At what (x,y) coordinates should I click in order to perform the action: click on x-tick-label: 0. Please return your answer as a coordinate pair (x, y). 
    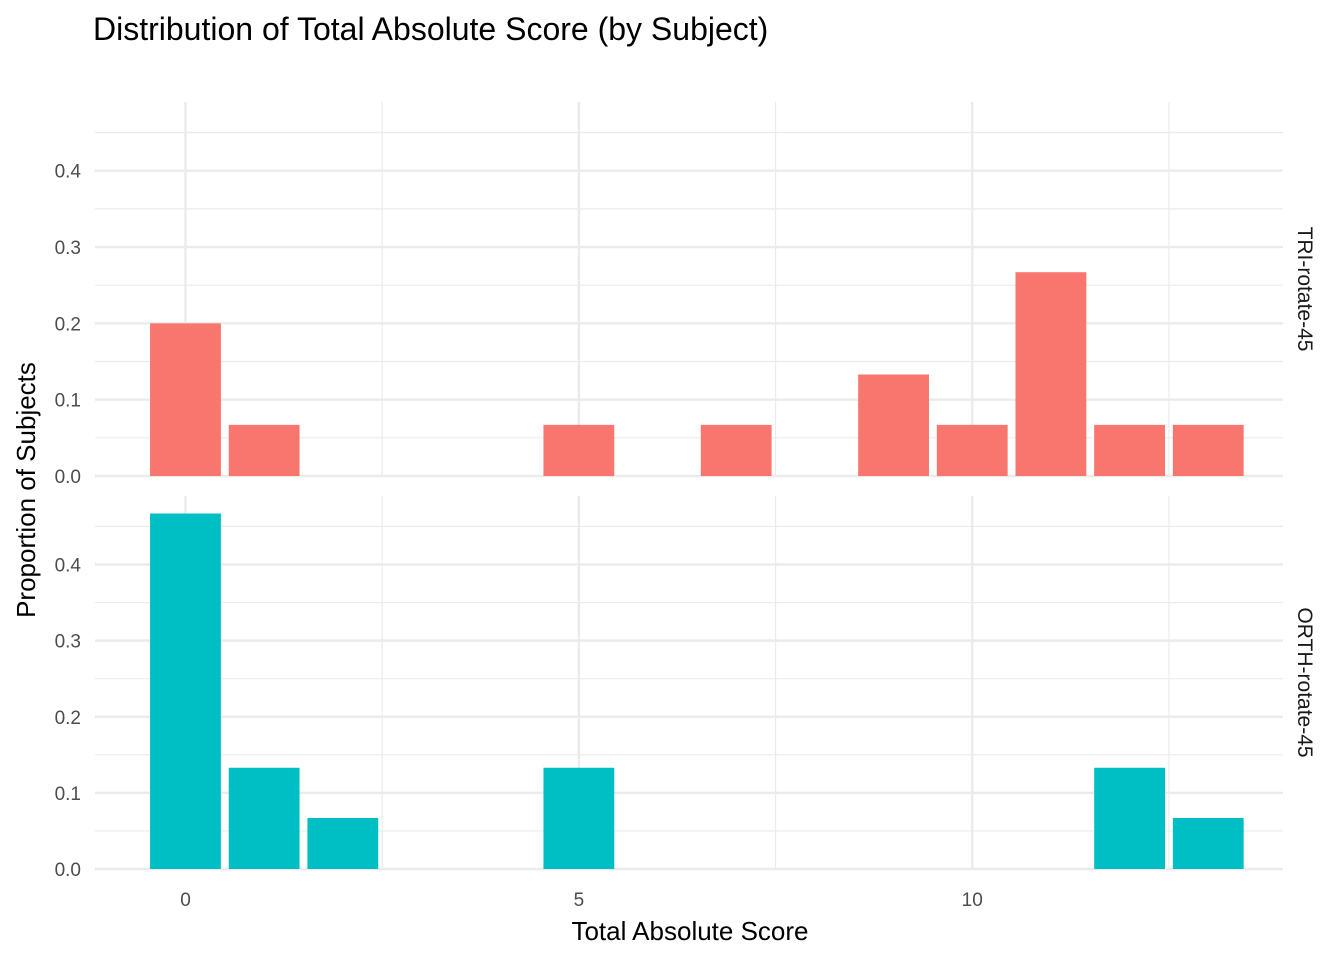
    Looking at the image, I should click on (185, 900).